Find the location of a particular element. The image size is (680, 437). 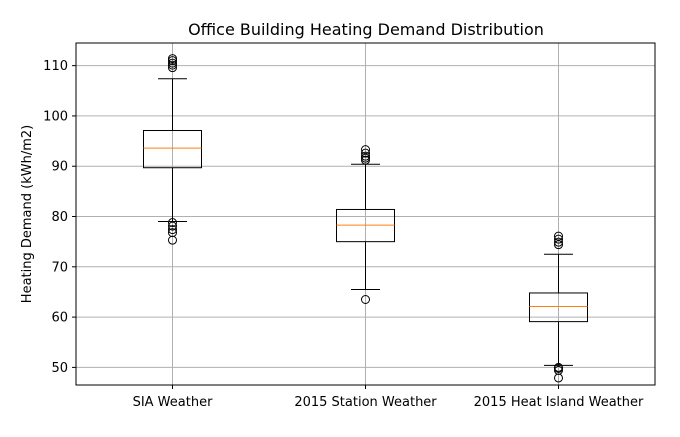

y-tick-label: 90 is located at coordinates (59, 167).